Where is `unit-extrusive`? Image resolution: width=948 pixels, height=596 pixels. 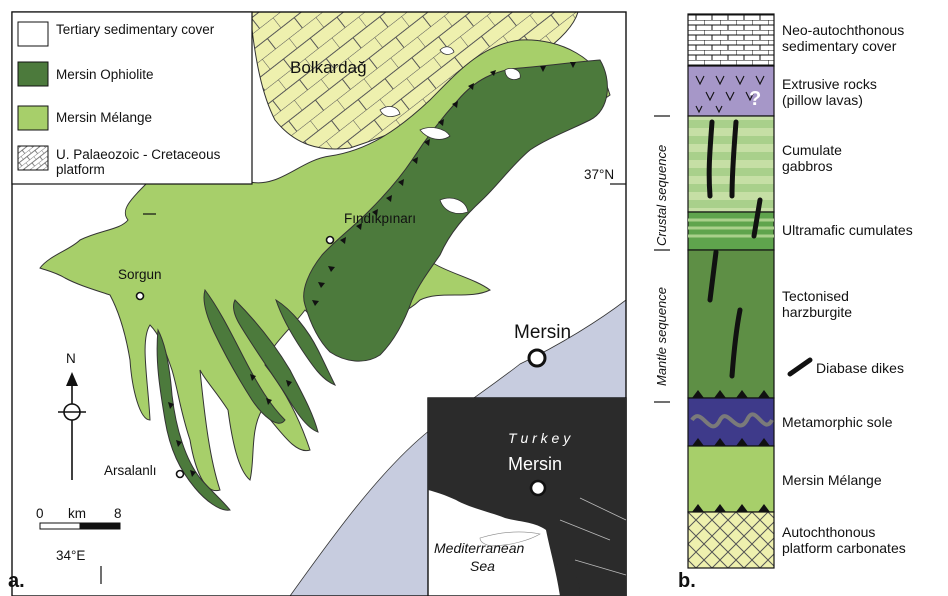
unit-extrusive is located at coordinates (731, 91).